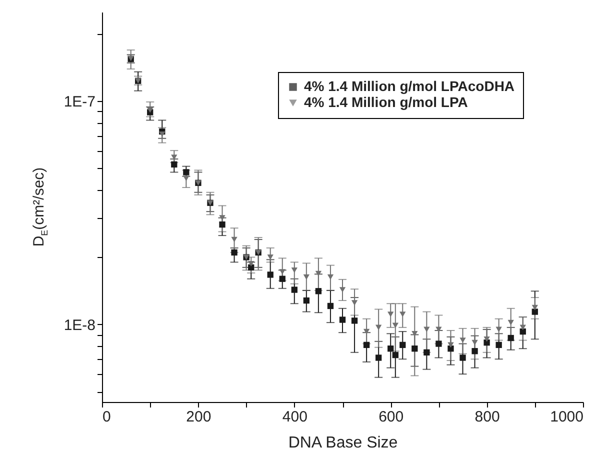 This screenshot has width=604, height=464. I want to click on y-tick-label: 1E-8, so click(80, 325).